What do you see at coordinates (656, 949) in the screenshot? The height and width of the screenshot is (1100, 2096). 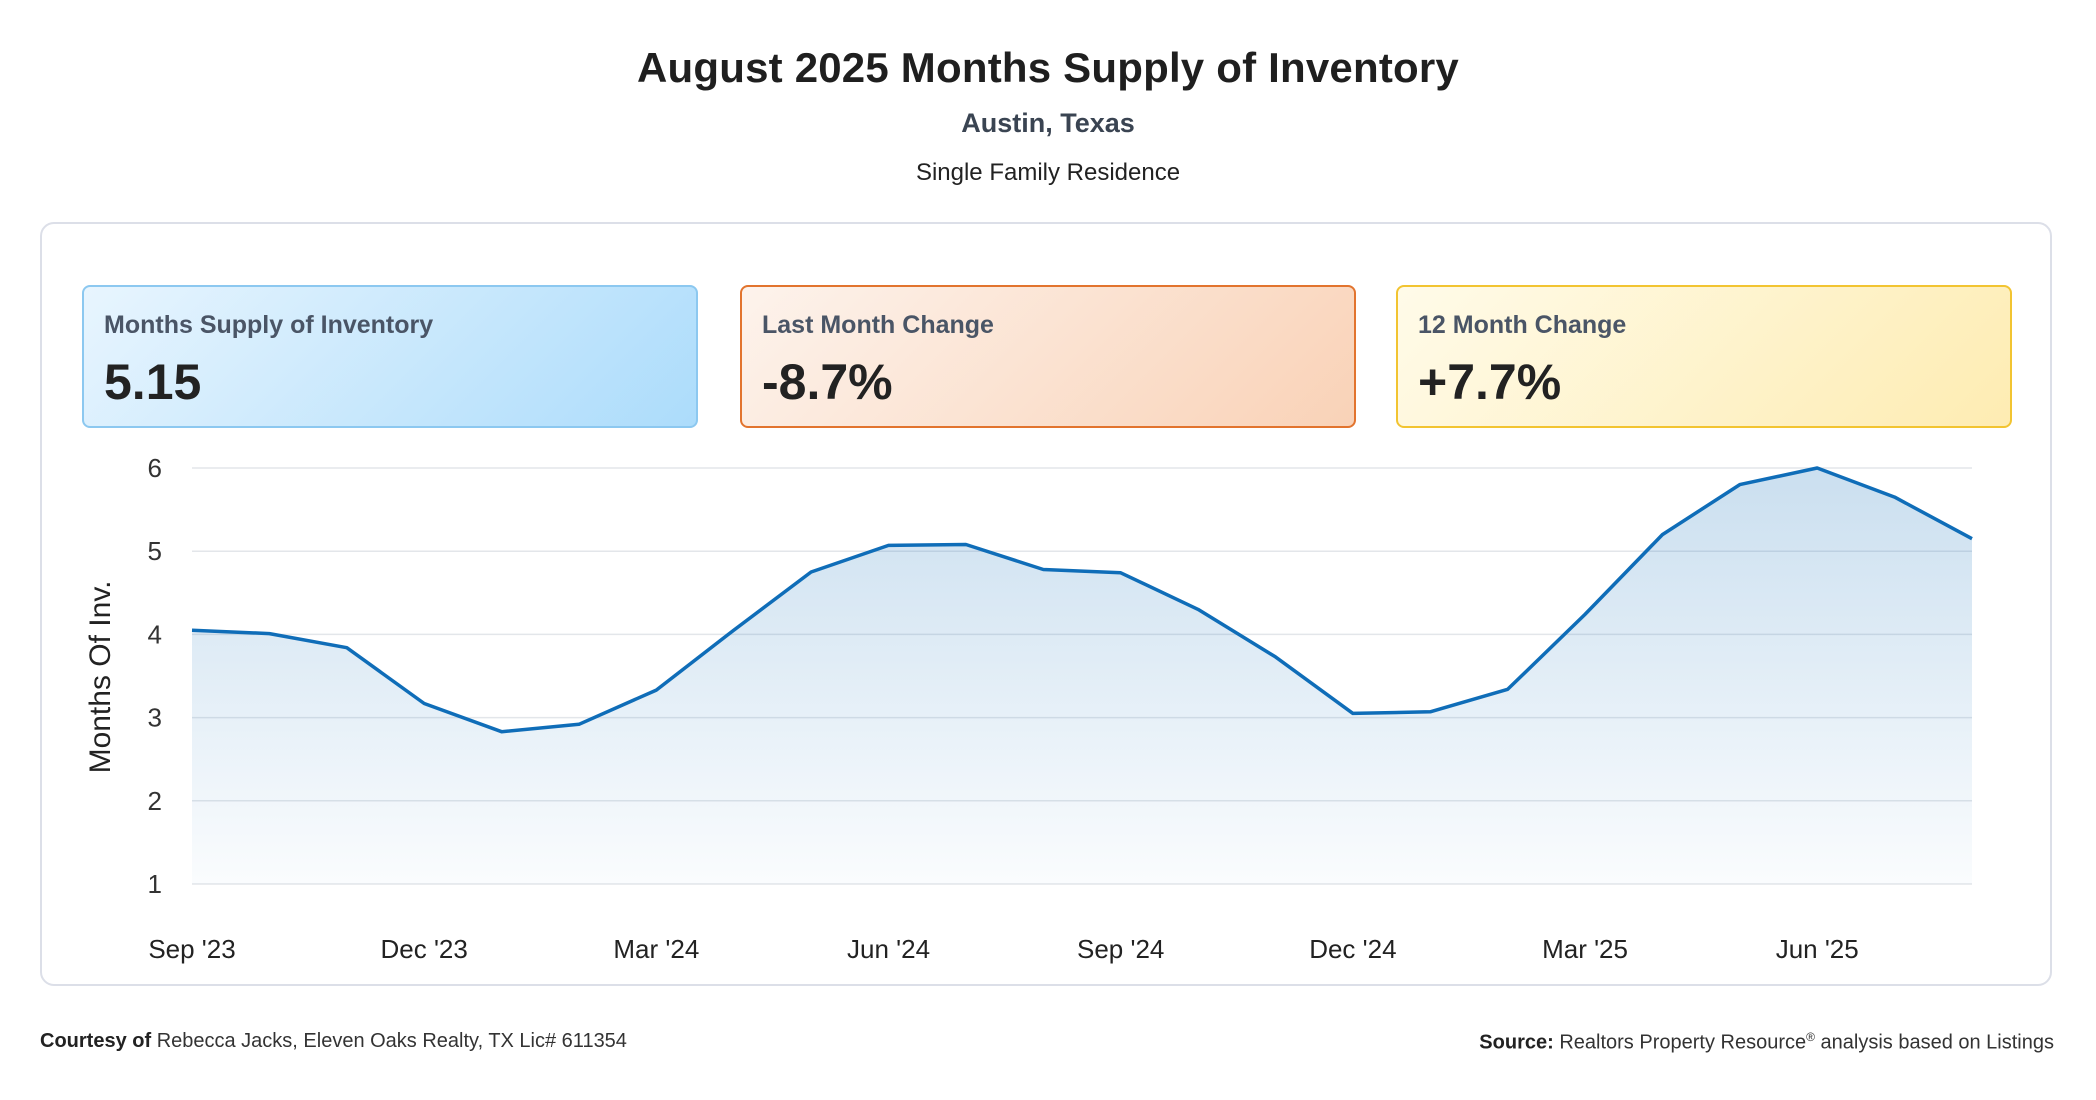 I see `x-tick-label: Mar '24` at bounding box center [656, 949].